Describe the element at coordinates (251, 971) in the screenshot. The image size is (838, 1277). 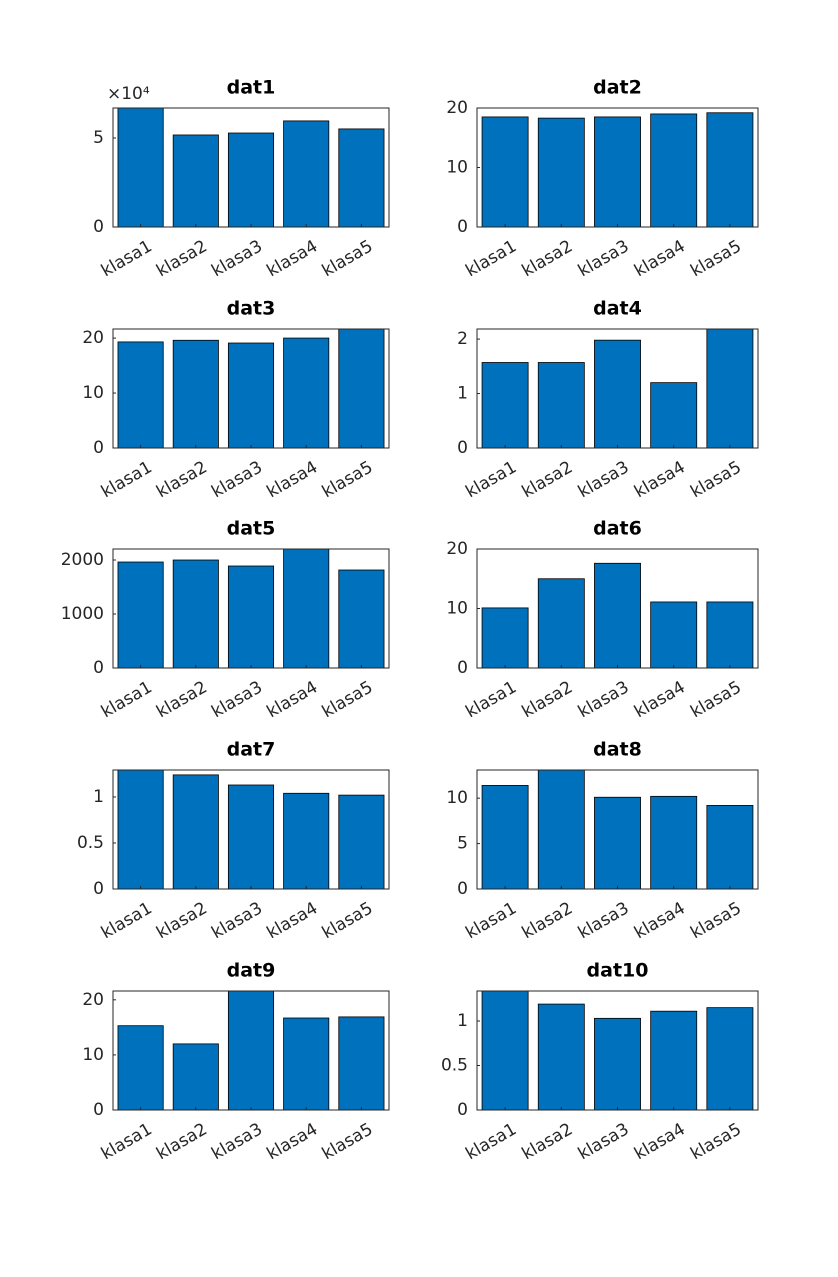
I see `subplot-title: dat9` at that location.